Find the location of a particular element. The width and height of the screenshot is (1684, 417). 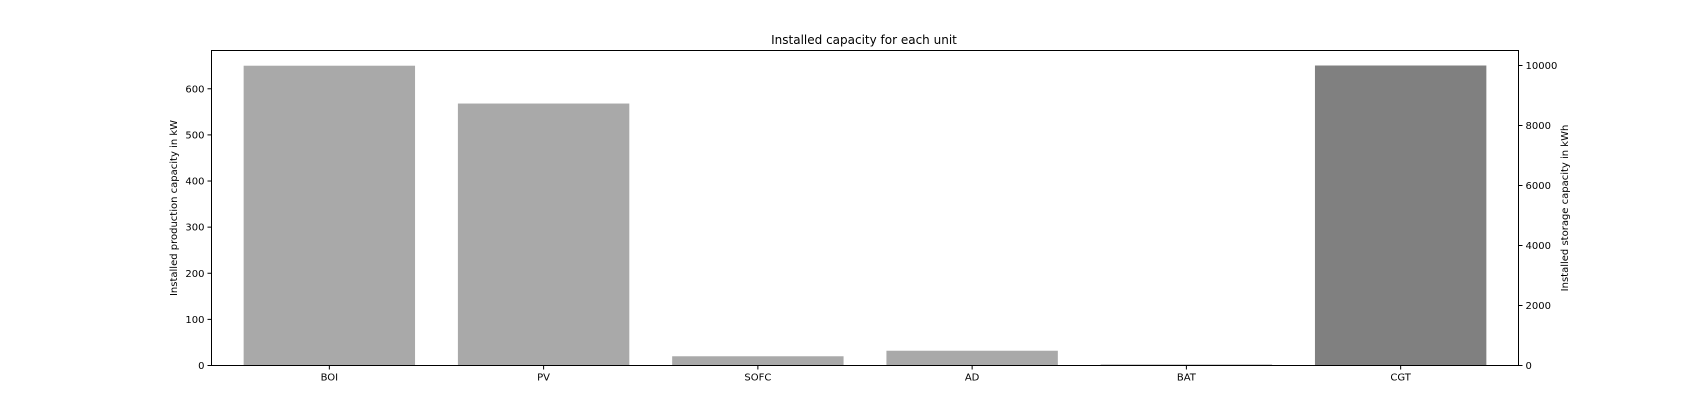

left-tick-label: 600 is located at coordinates (194, 89).